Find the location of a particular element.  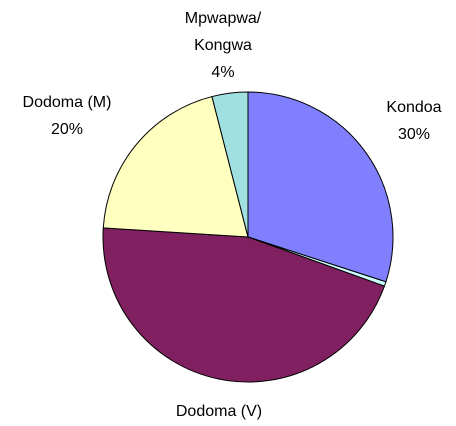

slice-label: Mpwapwa/ Kongwa 4% is located at coordinates (223, 45).